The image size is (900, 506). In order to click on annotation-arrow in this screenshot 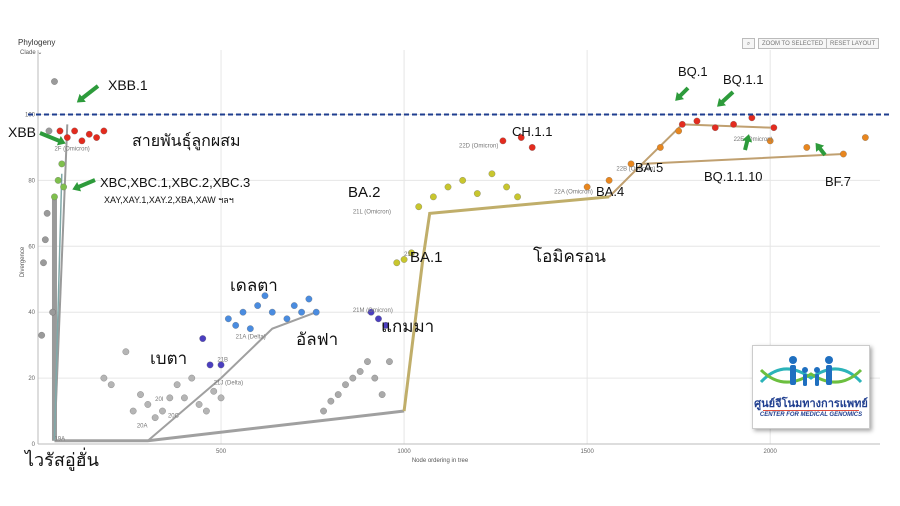, I will do `click(89, 93)`.